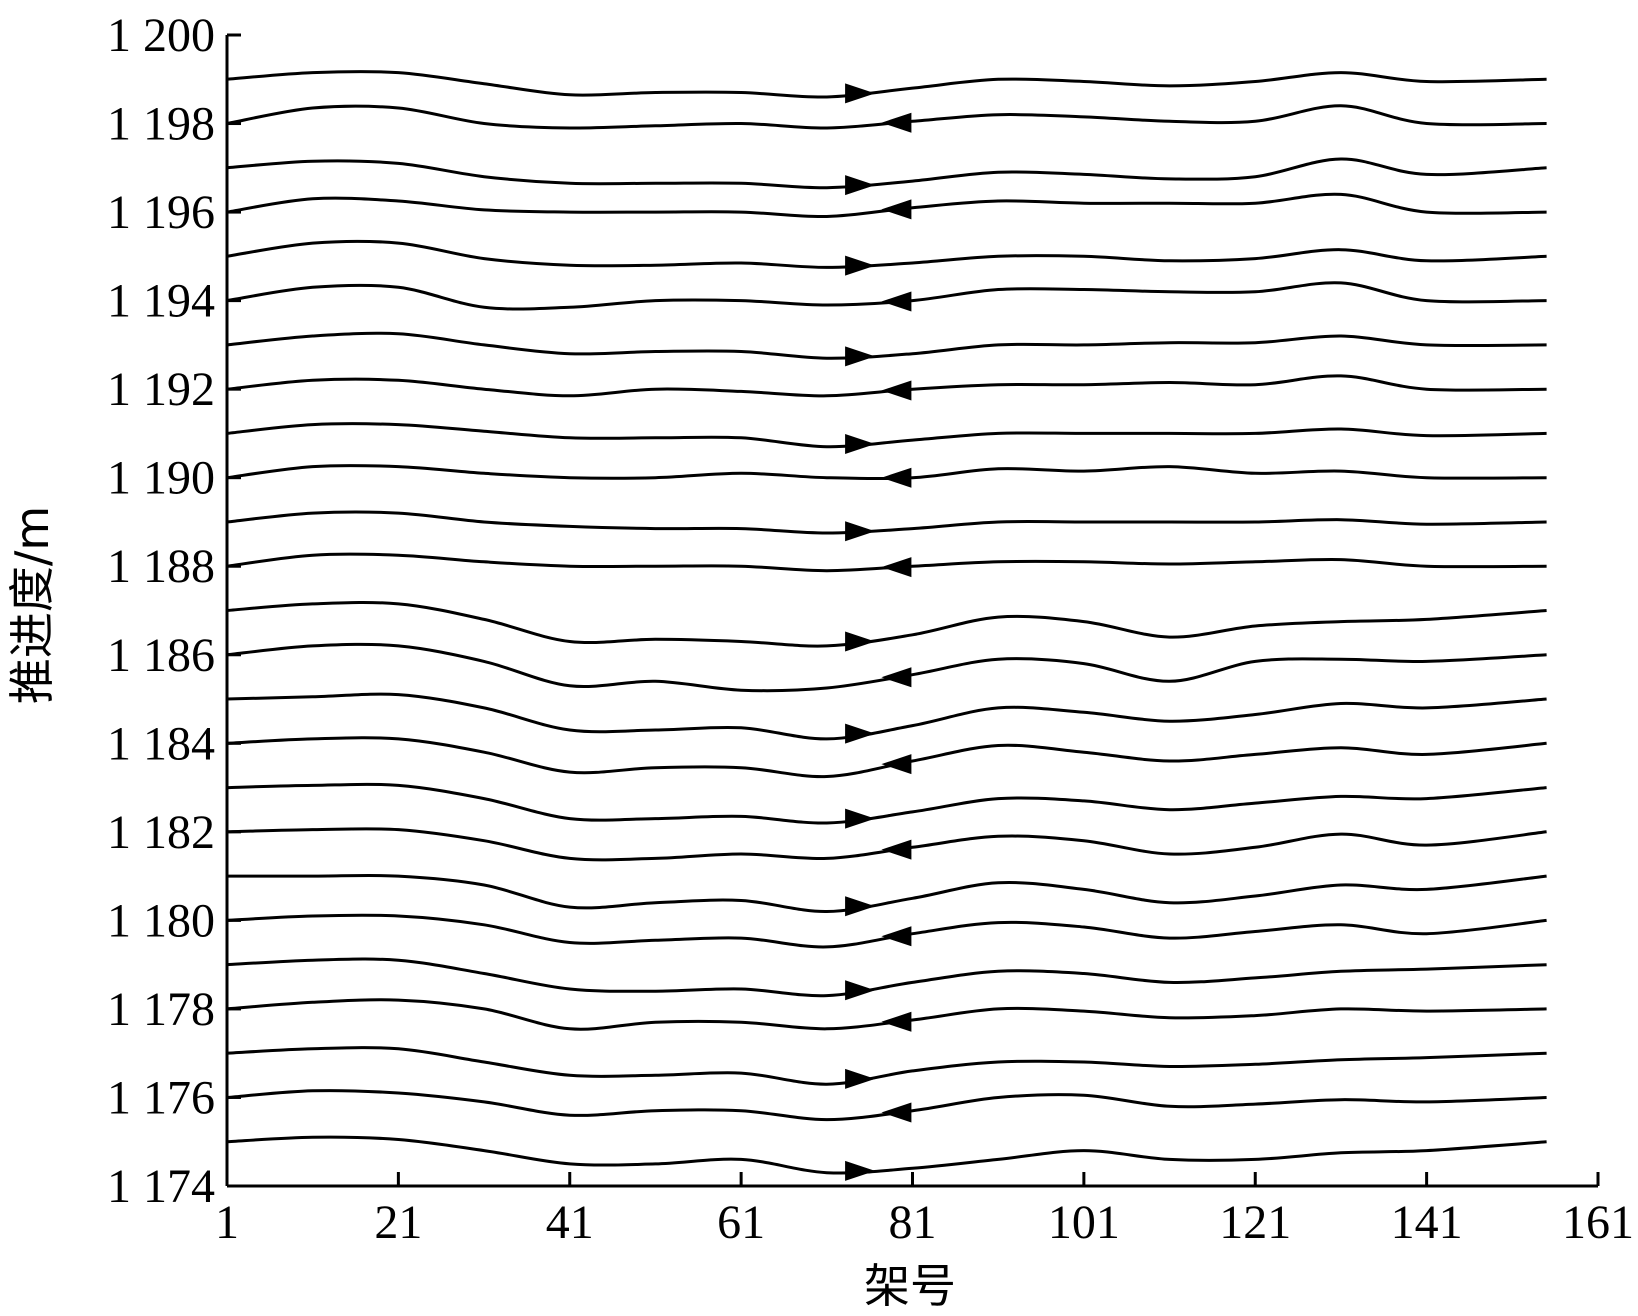 The height and width of the screenshot is (1316, 1638). What do you see at coordinates (227, 1222) in the screenshot?
I see `x-tick-label: 1` at bounding box center [227, 1222].